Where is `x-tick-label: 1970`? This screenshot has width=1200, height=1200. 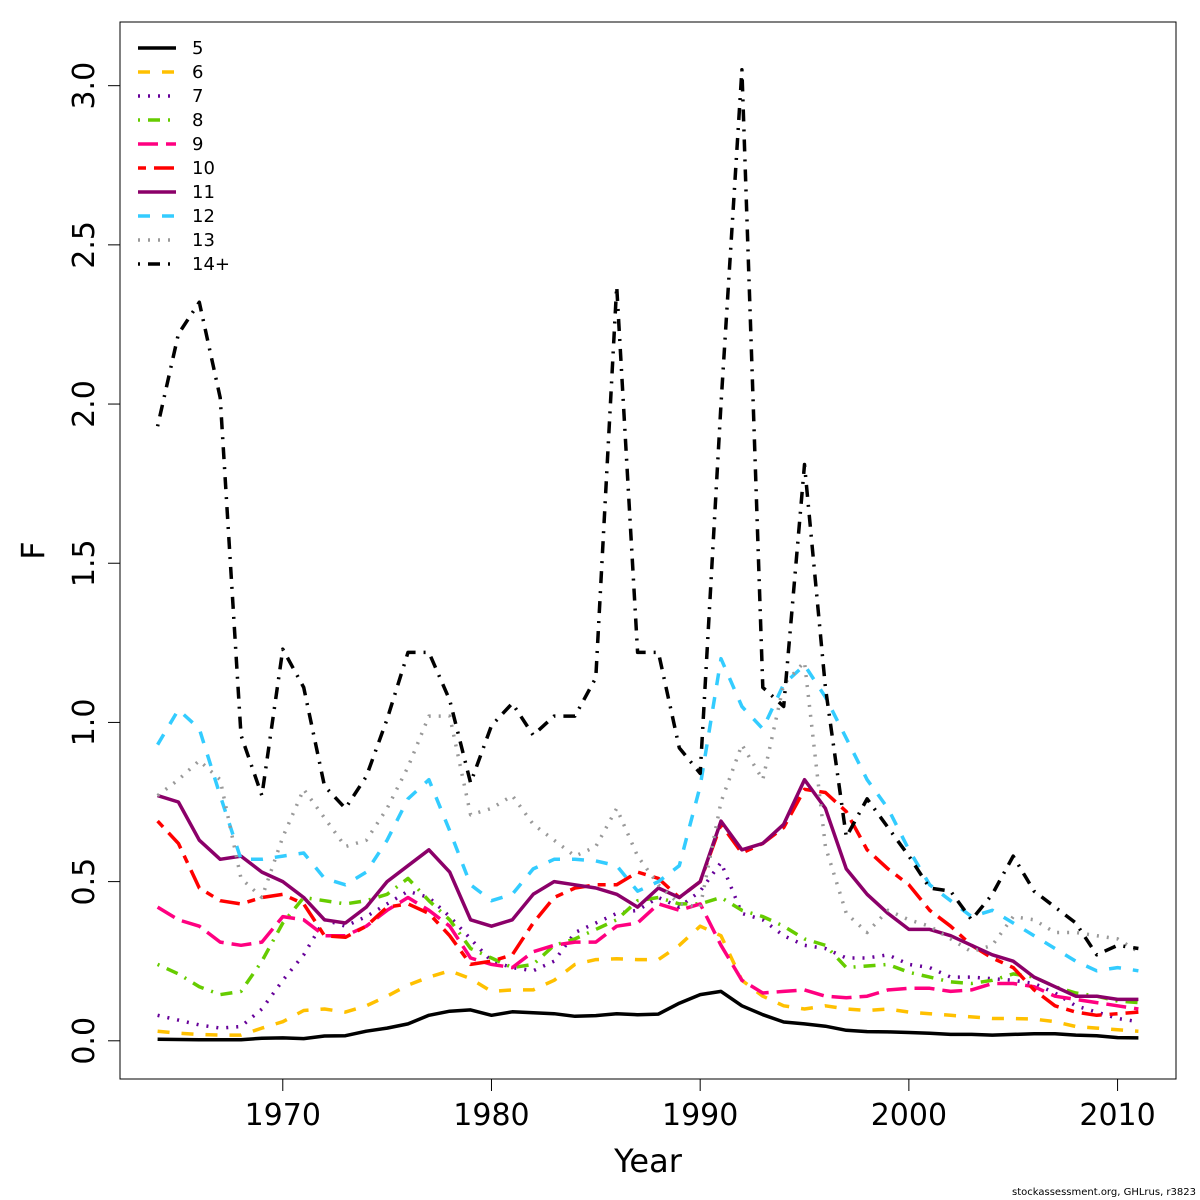 x-tick-label: 1970 is located at coordinates (283, 1115).